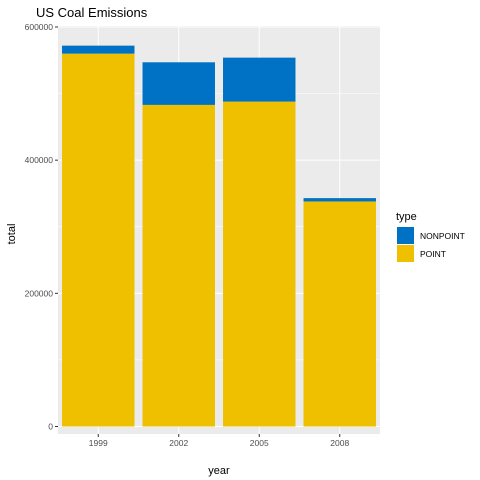  Describe the element at coordinates (98, 240) in the screenshot. I see `bar-point-1999` at that location.